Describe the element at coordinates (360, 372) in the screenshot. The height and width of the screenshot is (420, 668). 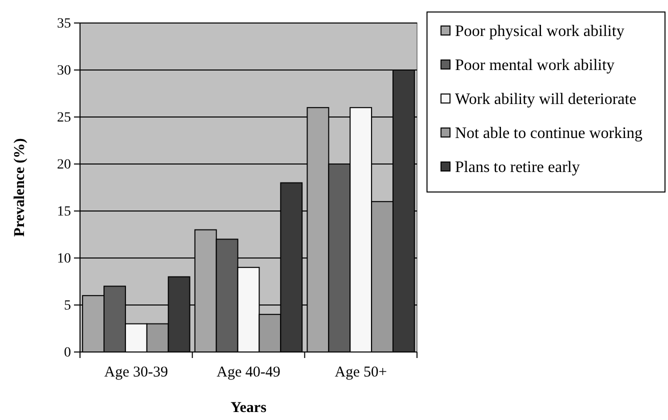
I see `x-tick-label: Age 50+` at that location.